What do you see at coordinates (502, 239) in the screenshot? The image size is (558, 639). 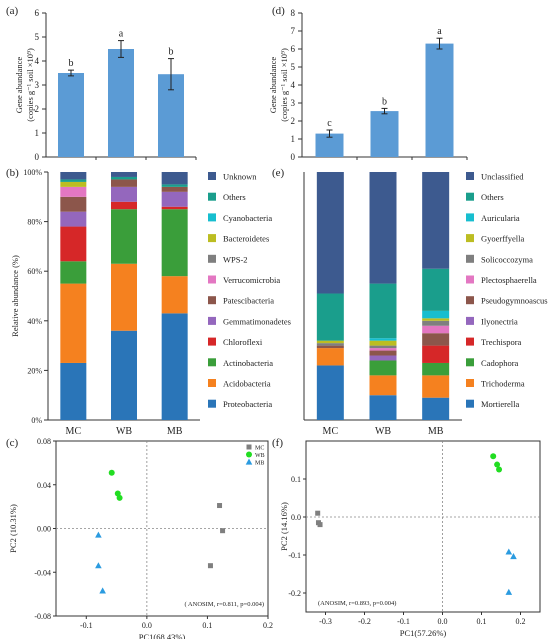 I see `legend-label: Gyoerffyella` at bounding box center [502, 239].